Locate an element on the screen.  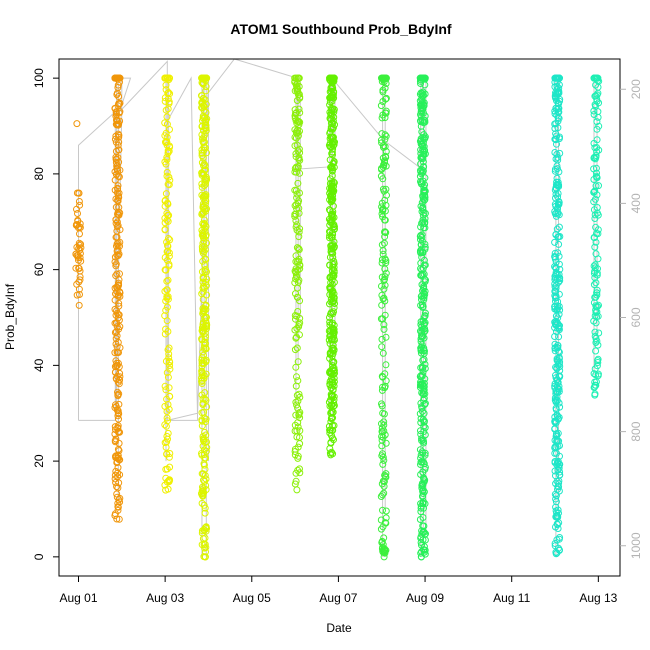
x-tick-label: Aug 05 is located at coordinates (252, 598).